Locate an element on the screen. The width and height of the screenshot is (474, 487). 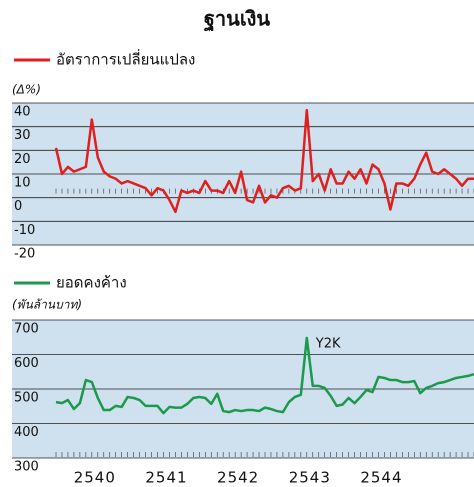
y-axis-label: (พันล้านบาท) is located at coordinates (47, 305).